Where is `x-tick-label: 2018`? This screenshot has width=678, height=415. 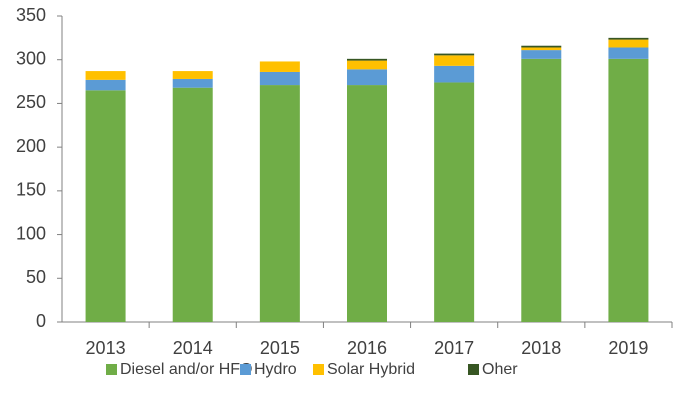
x-tick-label: 2018 is located at coordinates (541, 348).